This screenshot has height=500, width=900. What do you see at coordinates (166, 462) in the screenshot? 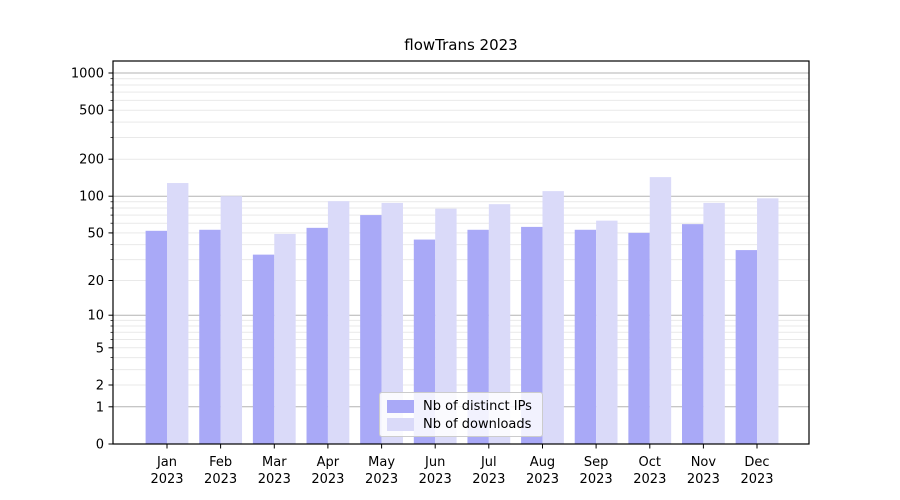
I see `x-tick-label-month: Jan` at bounding box center [166, 462].